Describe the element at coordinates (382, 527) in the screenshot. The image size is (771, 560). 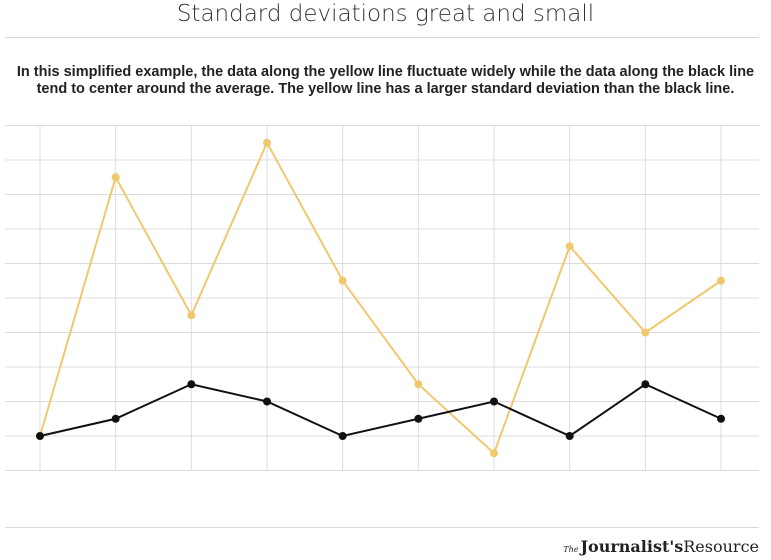
I see `footer-divider` at that location.